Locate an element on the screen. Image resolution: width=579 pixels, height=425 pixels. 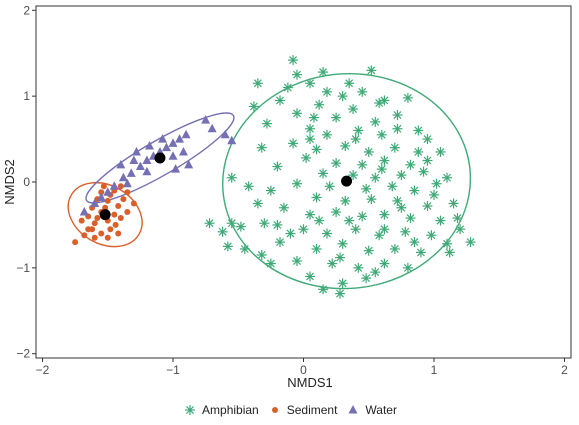
legend-marker-sediment is located at coordinates (274, 410).